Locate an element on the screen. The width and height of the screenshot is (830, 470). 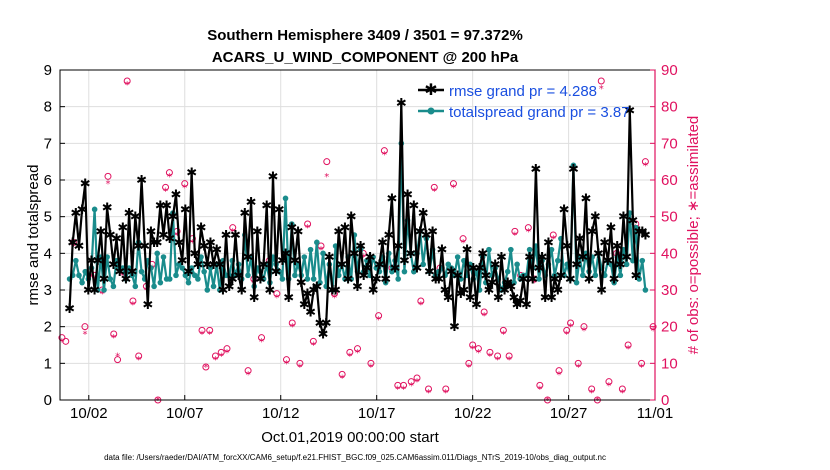
rmse-point-93: ✱ is located at coordinates (360, 247).